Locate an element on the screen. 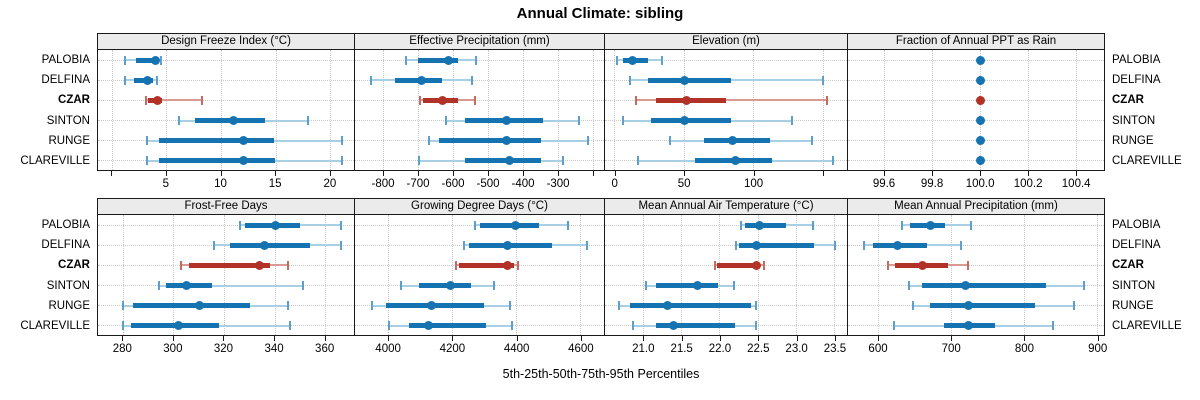  axis-tick-label: 50 is located at coordinates (684, 184).